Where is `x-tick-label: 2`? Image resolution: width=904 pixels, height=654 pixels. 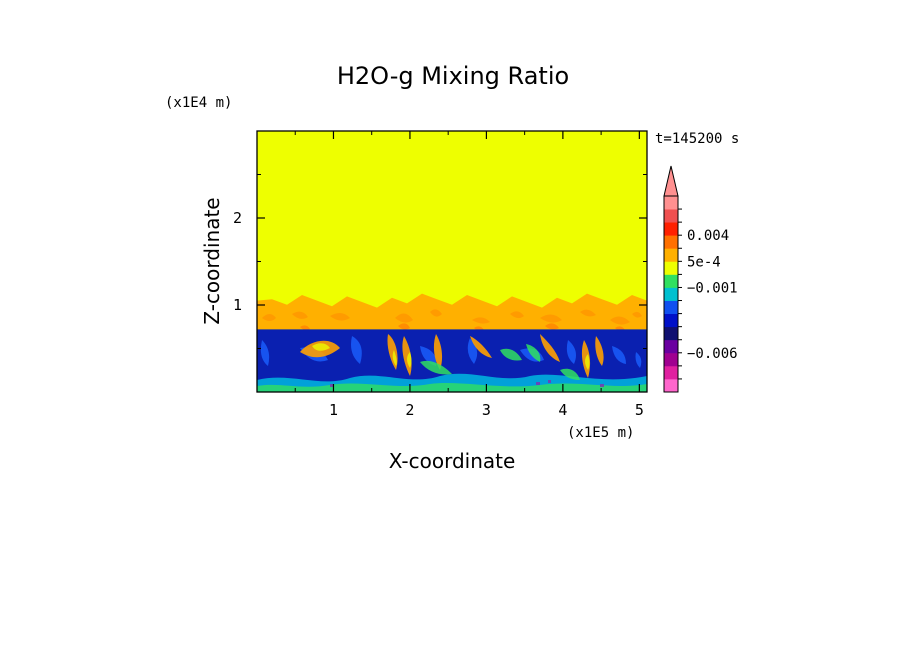
x-tick-label: 2 is located at coordinates (409, 410).